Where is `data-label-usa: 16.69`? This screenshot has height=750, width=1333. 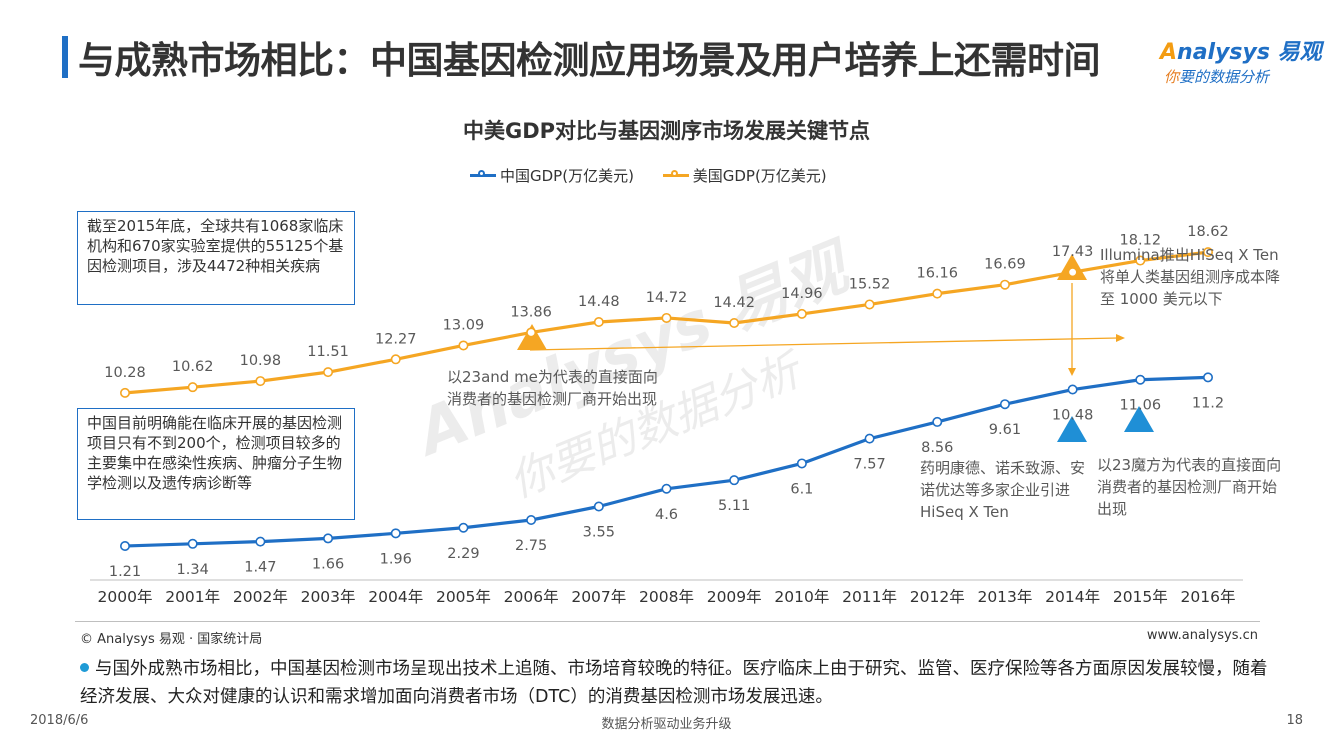
data-label-usa: 16.69 is located at coordinates (1005, 265).